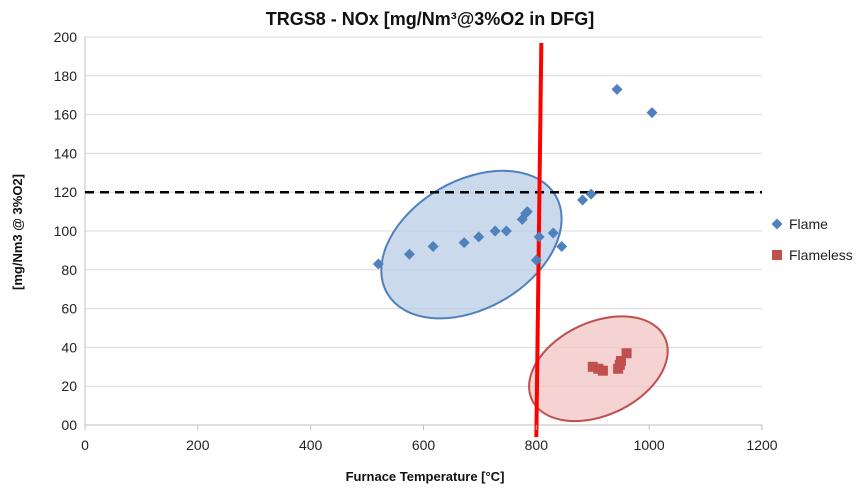 This screenshot has height=491, width=866. Describe the element at coordinates (66, 76) in the screenshot. I see `y-tick-label: 180` at that location.